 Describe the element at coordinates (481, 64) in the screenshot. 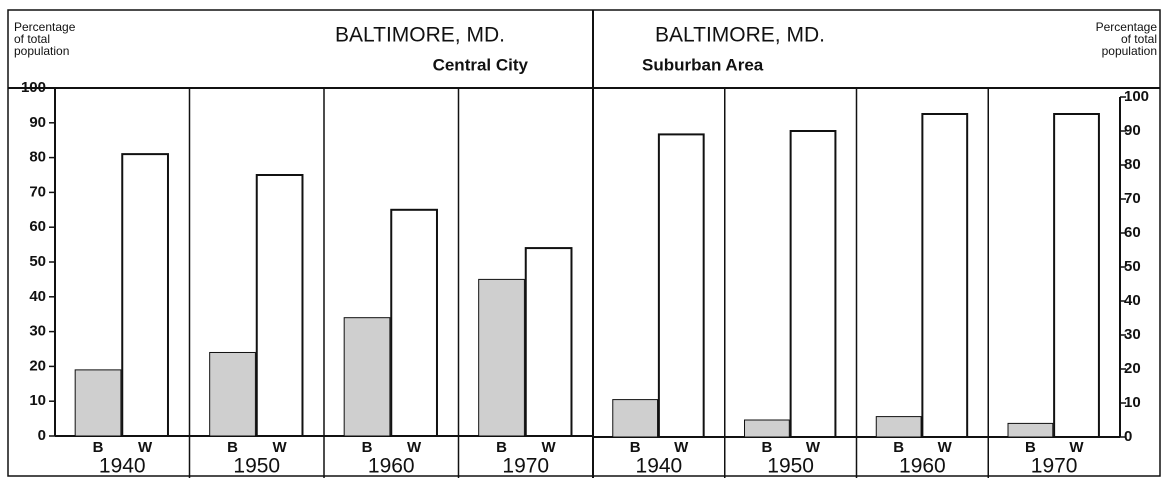

I see `chart-subtitle: Central City` at that location.